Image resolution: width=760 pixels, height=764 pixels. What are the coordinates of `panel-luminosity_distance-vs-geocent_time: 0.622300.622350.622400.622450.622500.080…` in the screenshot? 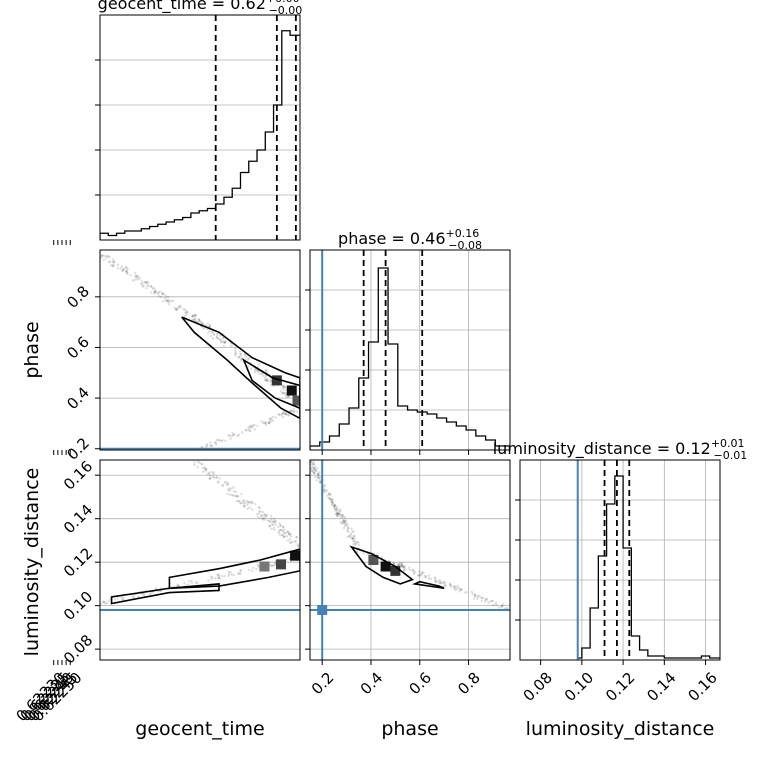 It's located at (156, 591).